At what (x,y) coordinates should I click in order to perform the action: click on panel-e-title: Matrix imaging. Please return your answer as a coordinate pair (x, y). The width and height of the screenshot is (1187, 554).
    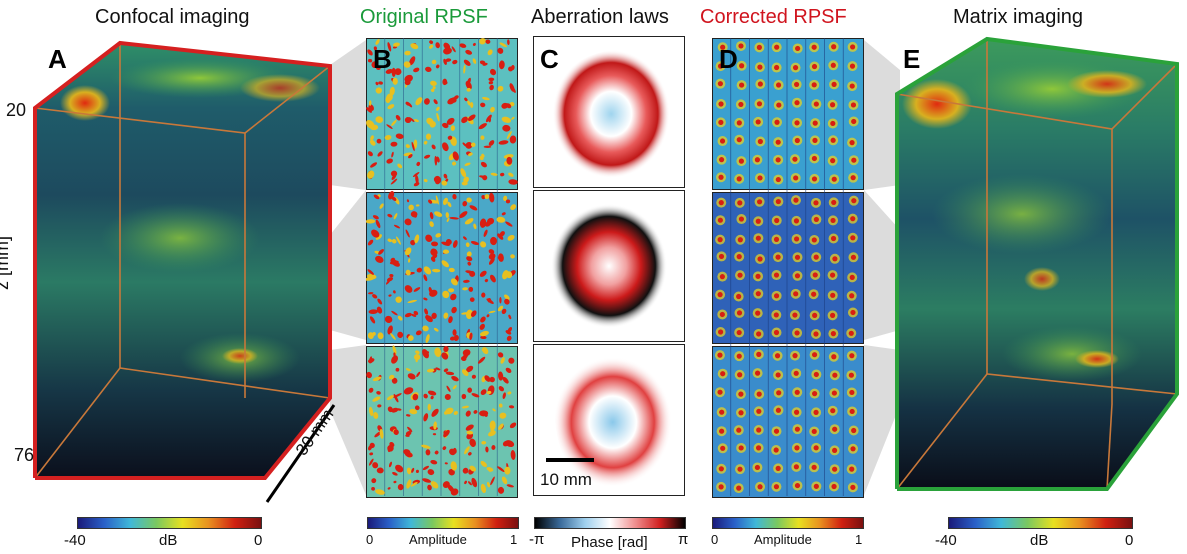
    Looking at the image, I should click on (1018, 17).